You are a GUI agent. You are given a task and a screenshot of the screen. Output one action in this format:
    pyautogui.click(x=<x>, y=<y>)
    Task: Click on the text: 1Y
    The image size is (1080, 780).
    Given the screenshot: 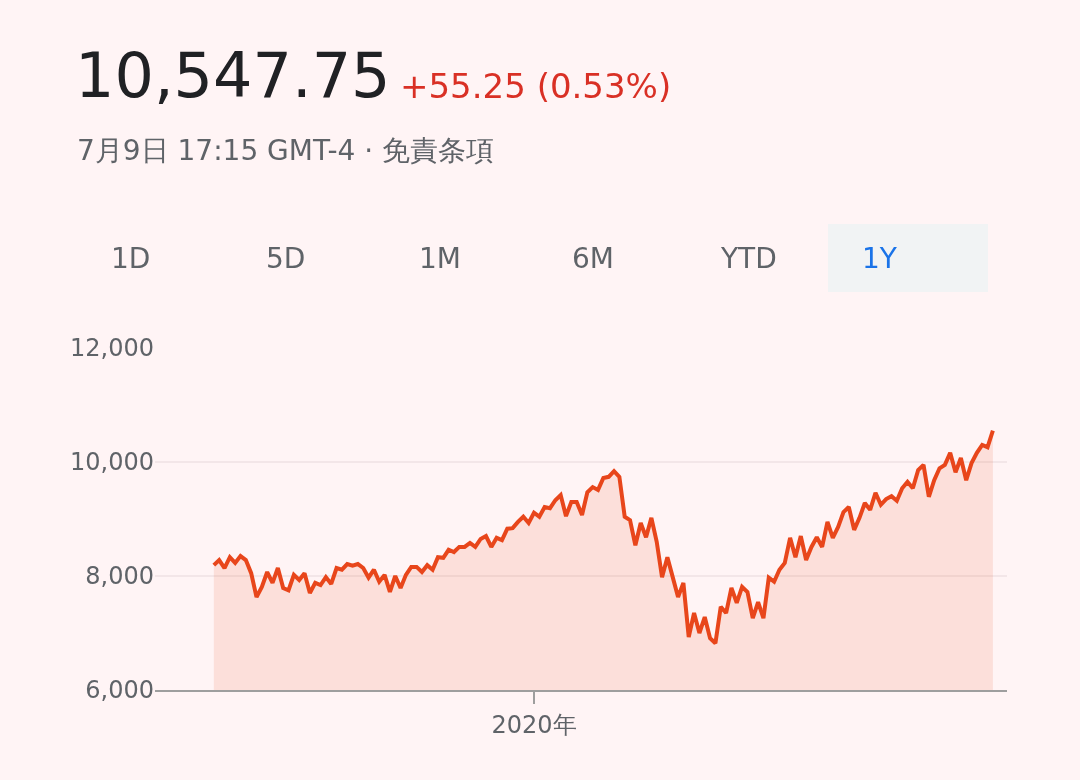 What is the action you would take?
    pyautogui.click(x=880, y=258)
    